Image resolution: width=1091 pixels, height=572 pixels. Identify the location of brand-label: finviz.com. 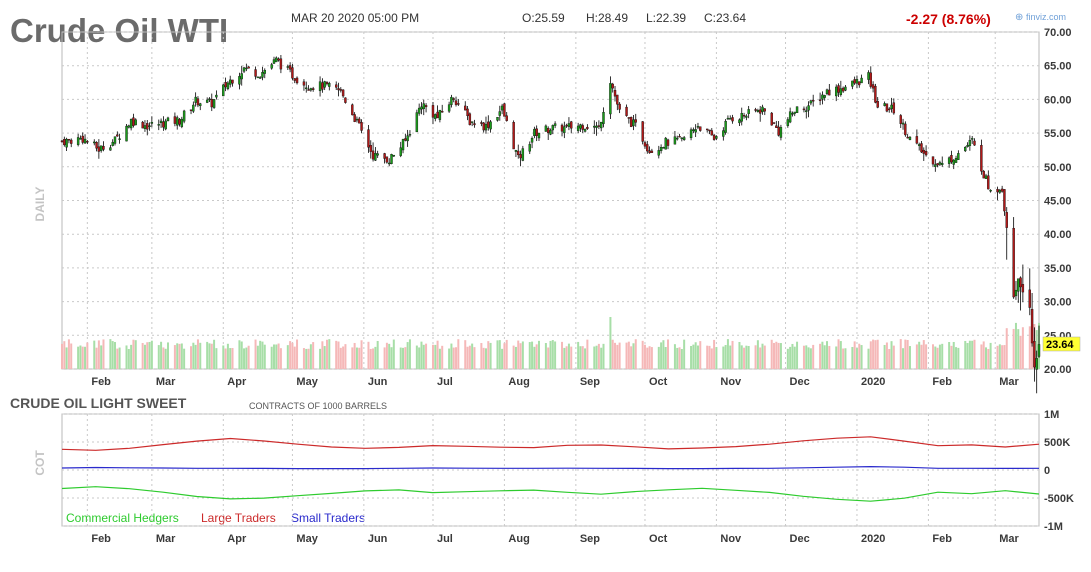
(1046, 17).